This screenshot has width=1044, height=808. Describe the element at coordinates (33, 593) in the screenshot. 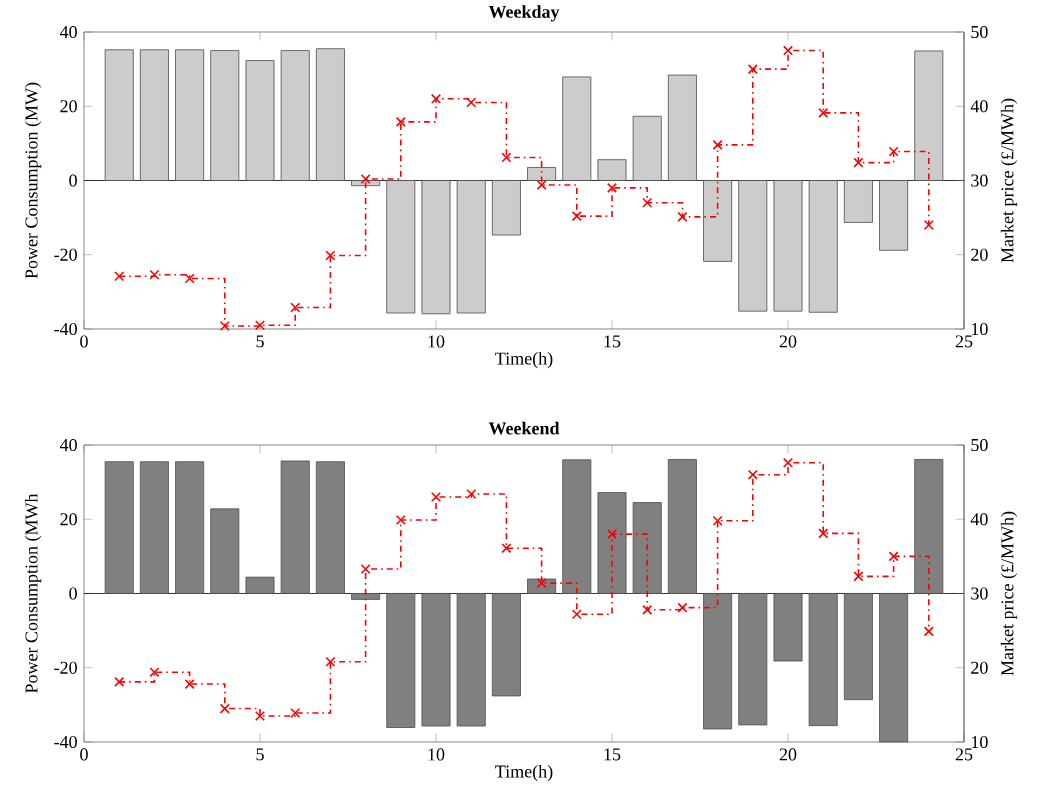

I see `y-axis-title: Power Consumption (MWh` at that location.